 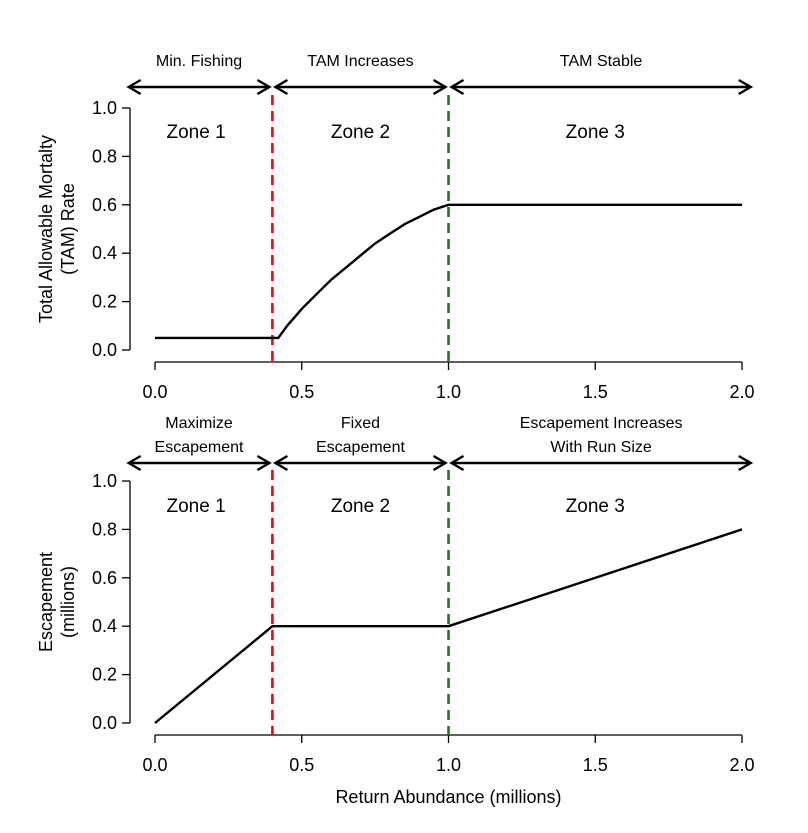 What do you see at coordinates (741, 392) in the screenshot?
I see `panel1-x-tick-label: 2.0` at bounding box center [741, 392].